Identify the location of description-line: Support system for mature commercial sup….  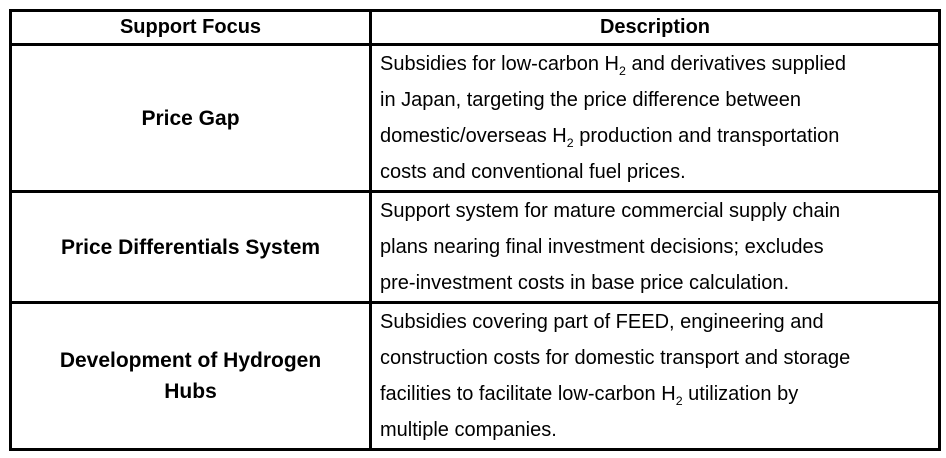
(610, 211).